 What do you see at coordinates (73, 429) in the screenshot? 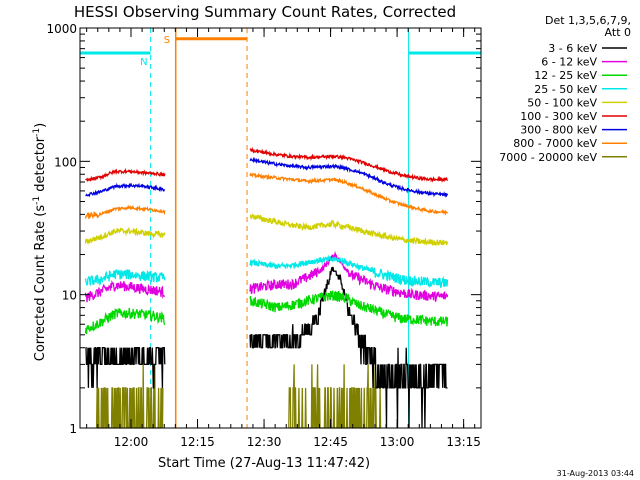
I see `y-tick-label: 1` at bounding box center [73, 429].